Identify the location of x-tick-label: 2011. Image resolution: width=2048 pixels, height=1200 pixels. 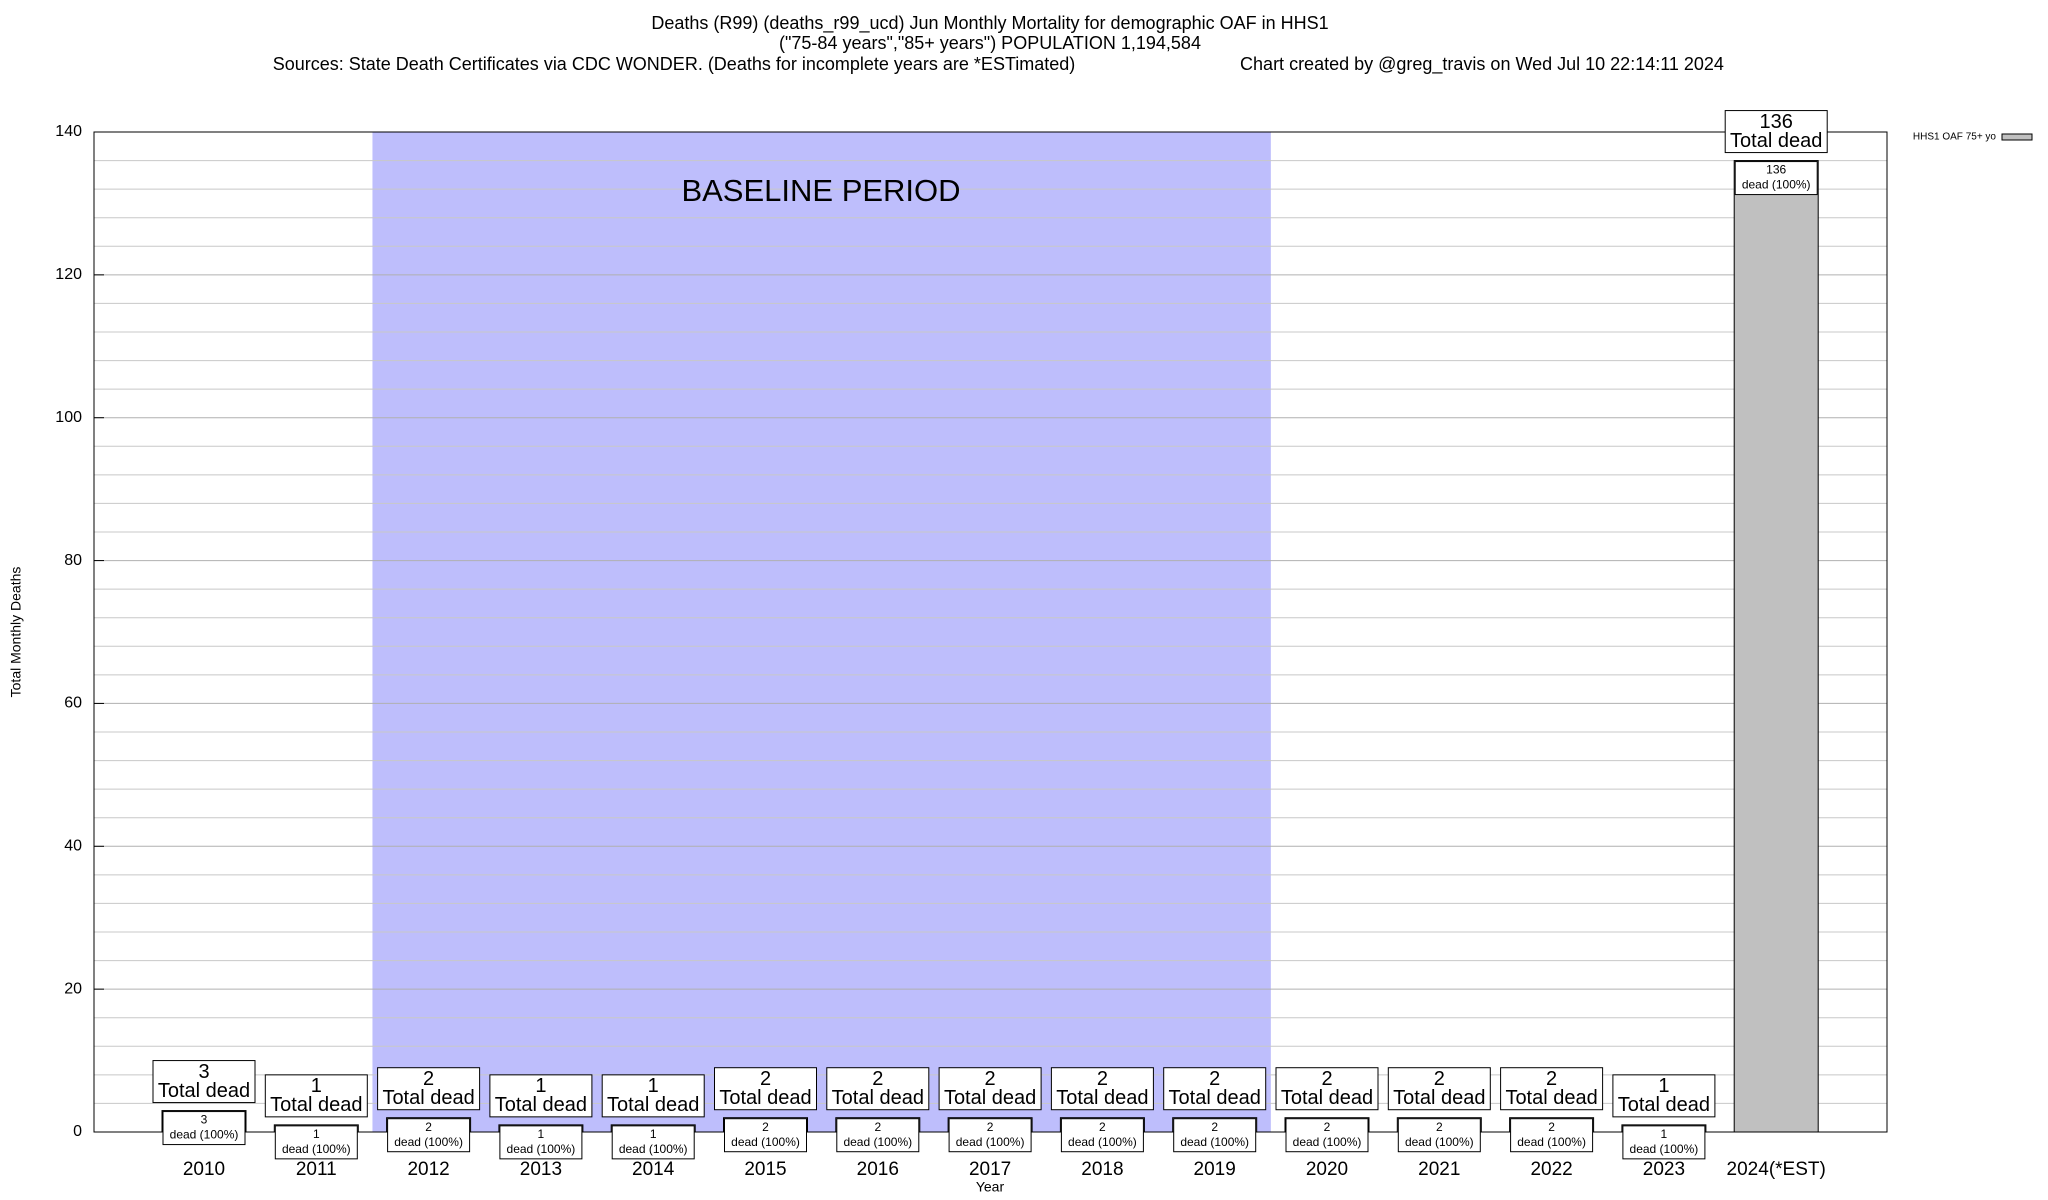
(316, 1169).